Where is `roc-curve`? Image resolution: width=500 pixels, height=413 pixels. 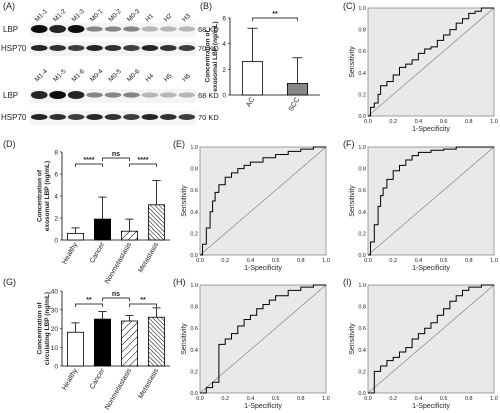
roc-curve is located at coordinates (263, 201).